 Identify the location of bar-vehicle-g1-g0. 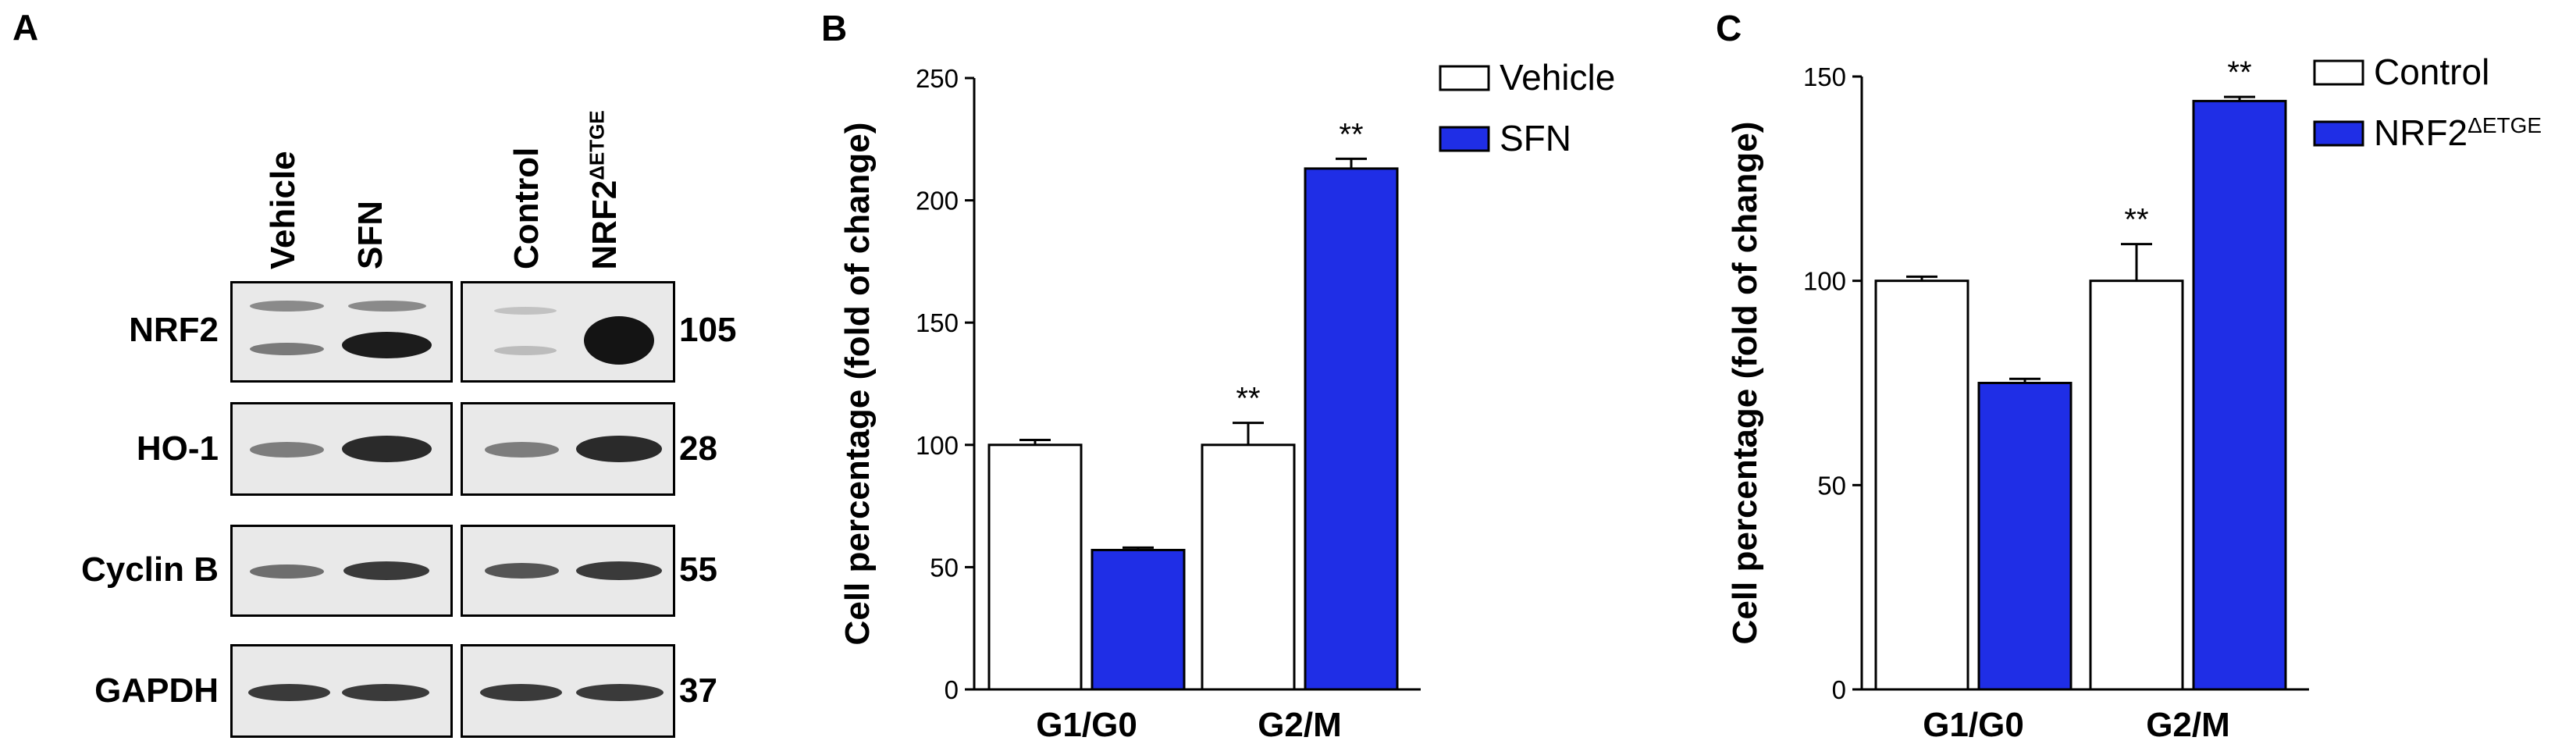
(1035, 567).